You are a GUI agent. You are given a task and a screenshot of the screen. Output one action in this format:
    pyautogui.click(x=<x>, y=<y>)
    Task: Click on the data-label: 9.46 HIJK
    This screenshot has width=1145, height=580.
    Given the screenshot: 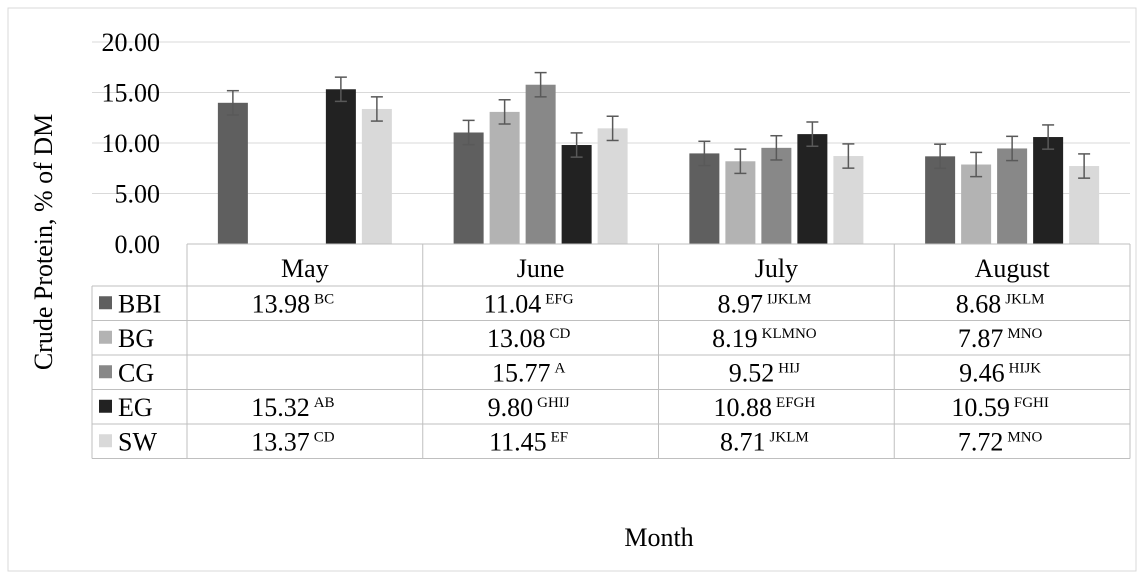 What is the action you would take?
    pyautogui.click(x=1000, y=372)
    